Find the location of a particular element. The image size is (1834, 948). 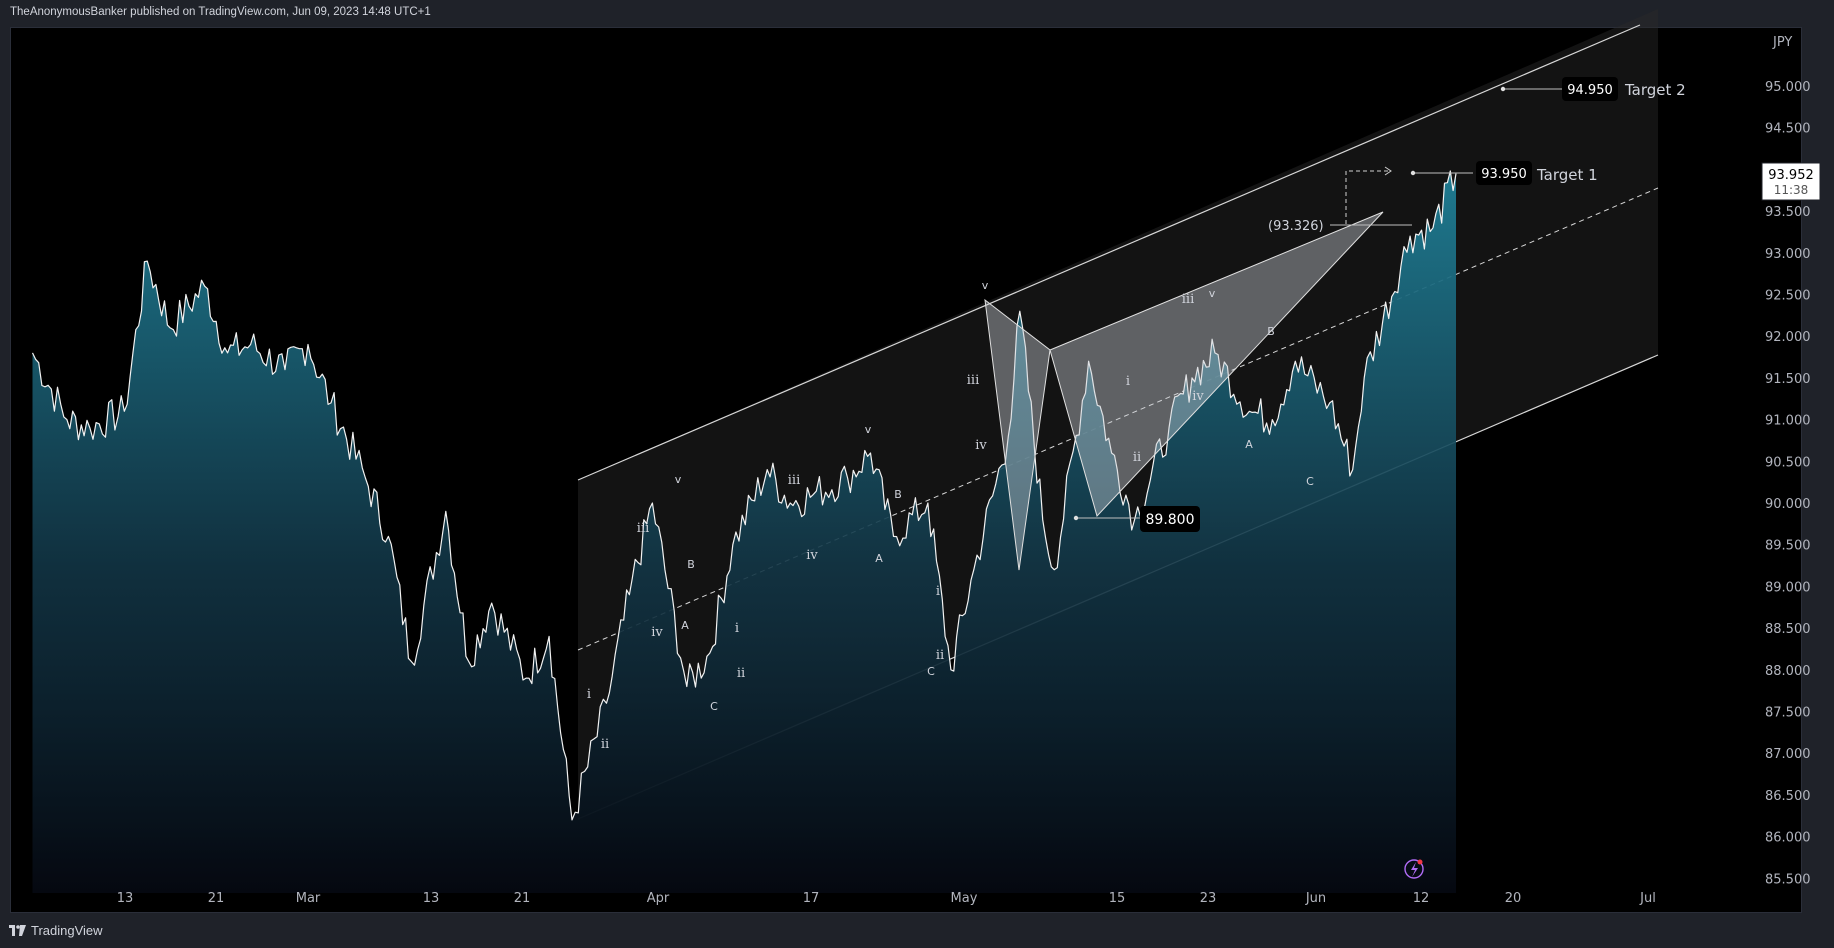

y-tick-label: 93.000 is located at coordinates (1788, 254).